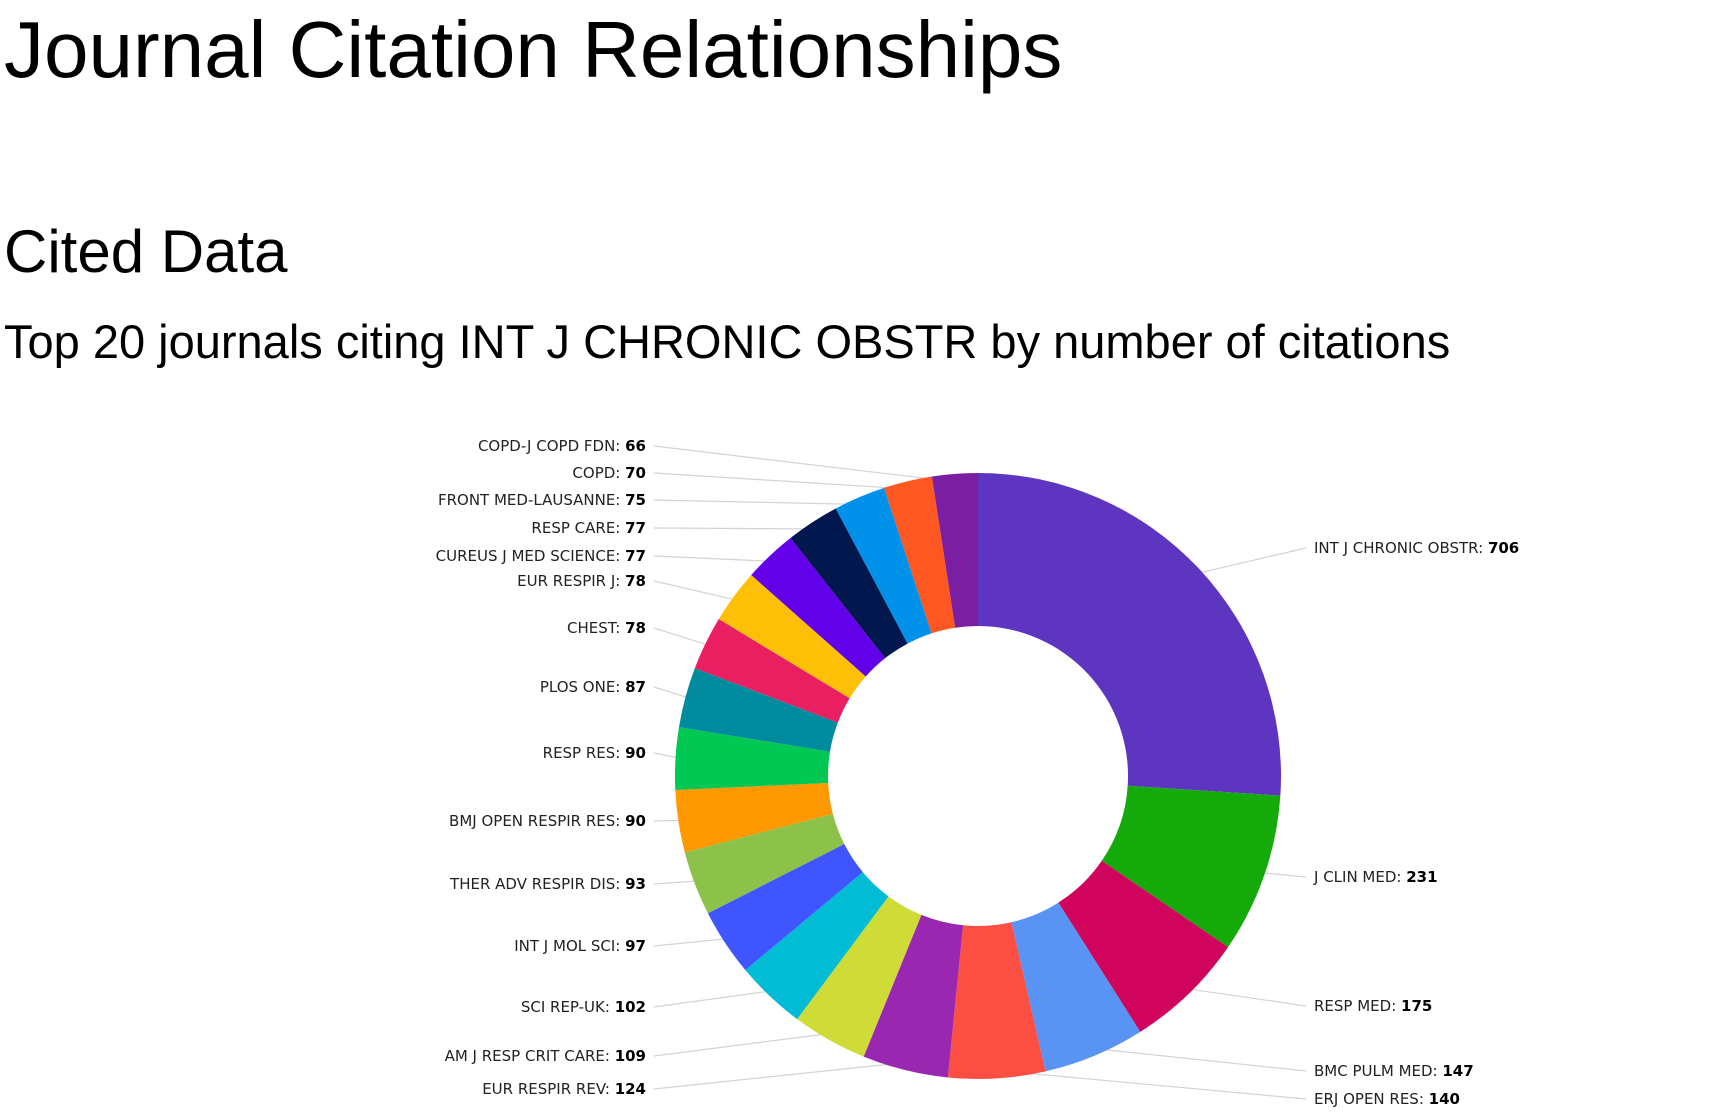 Image resolution: width=1724 pixels, height=1118 pixels. What do you see at coordinates (1378, 1071) in the screenshot?
I see `slice-label-name: BMC PULM MED:` at bounding box center [1378, 1071].